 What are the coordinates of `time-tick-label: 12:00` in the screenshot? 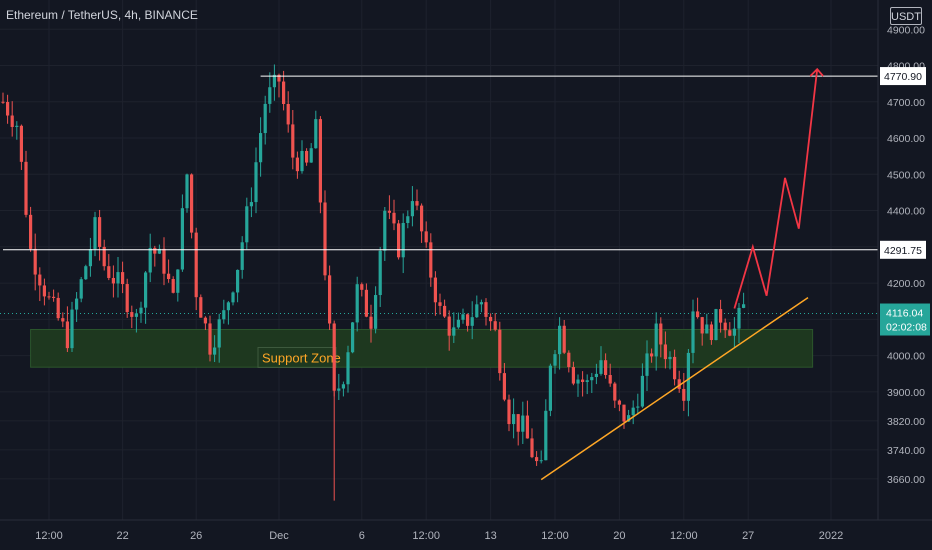 It's located at (49, 536).